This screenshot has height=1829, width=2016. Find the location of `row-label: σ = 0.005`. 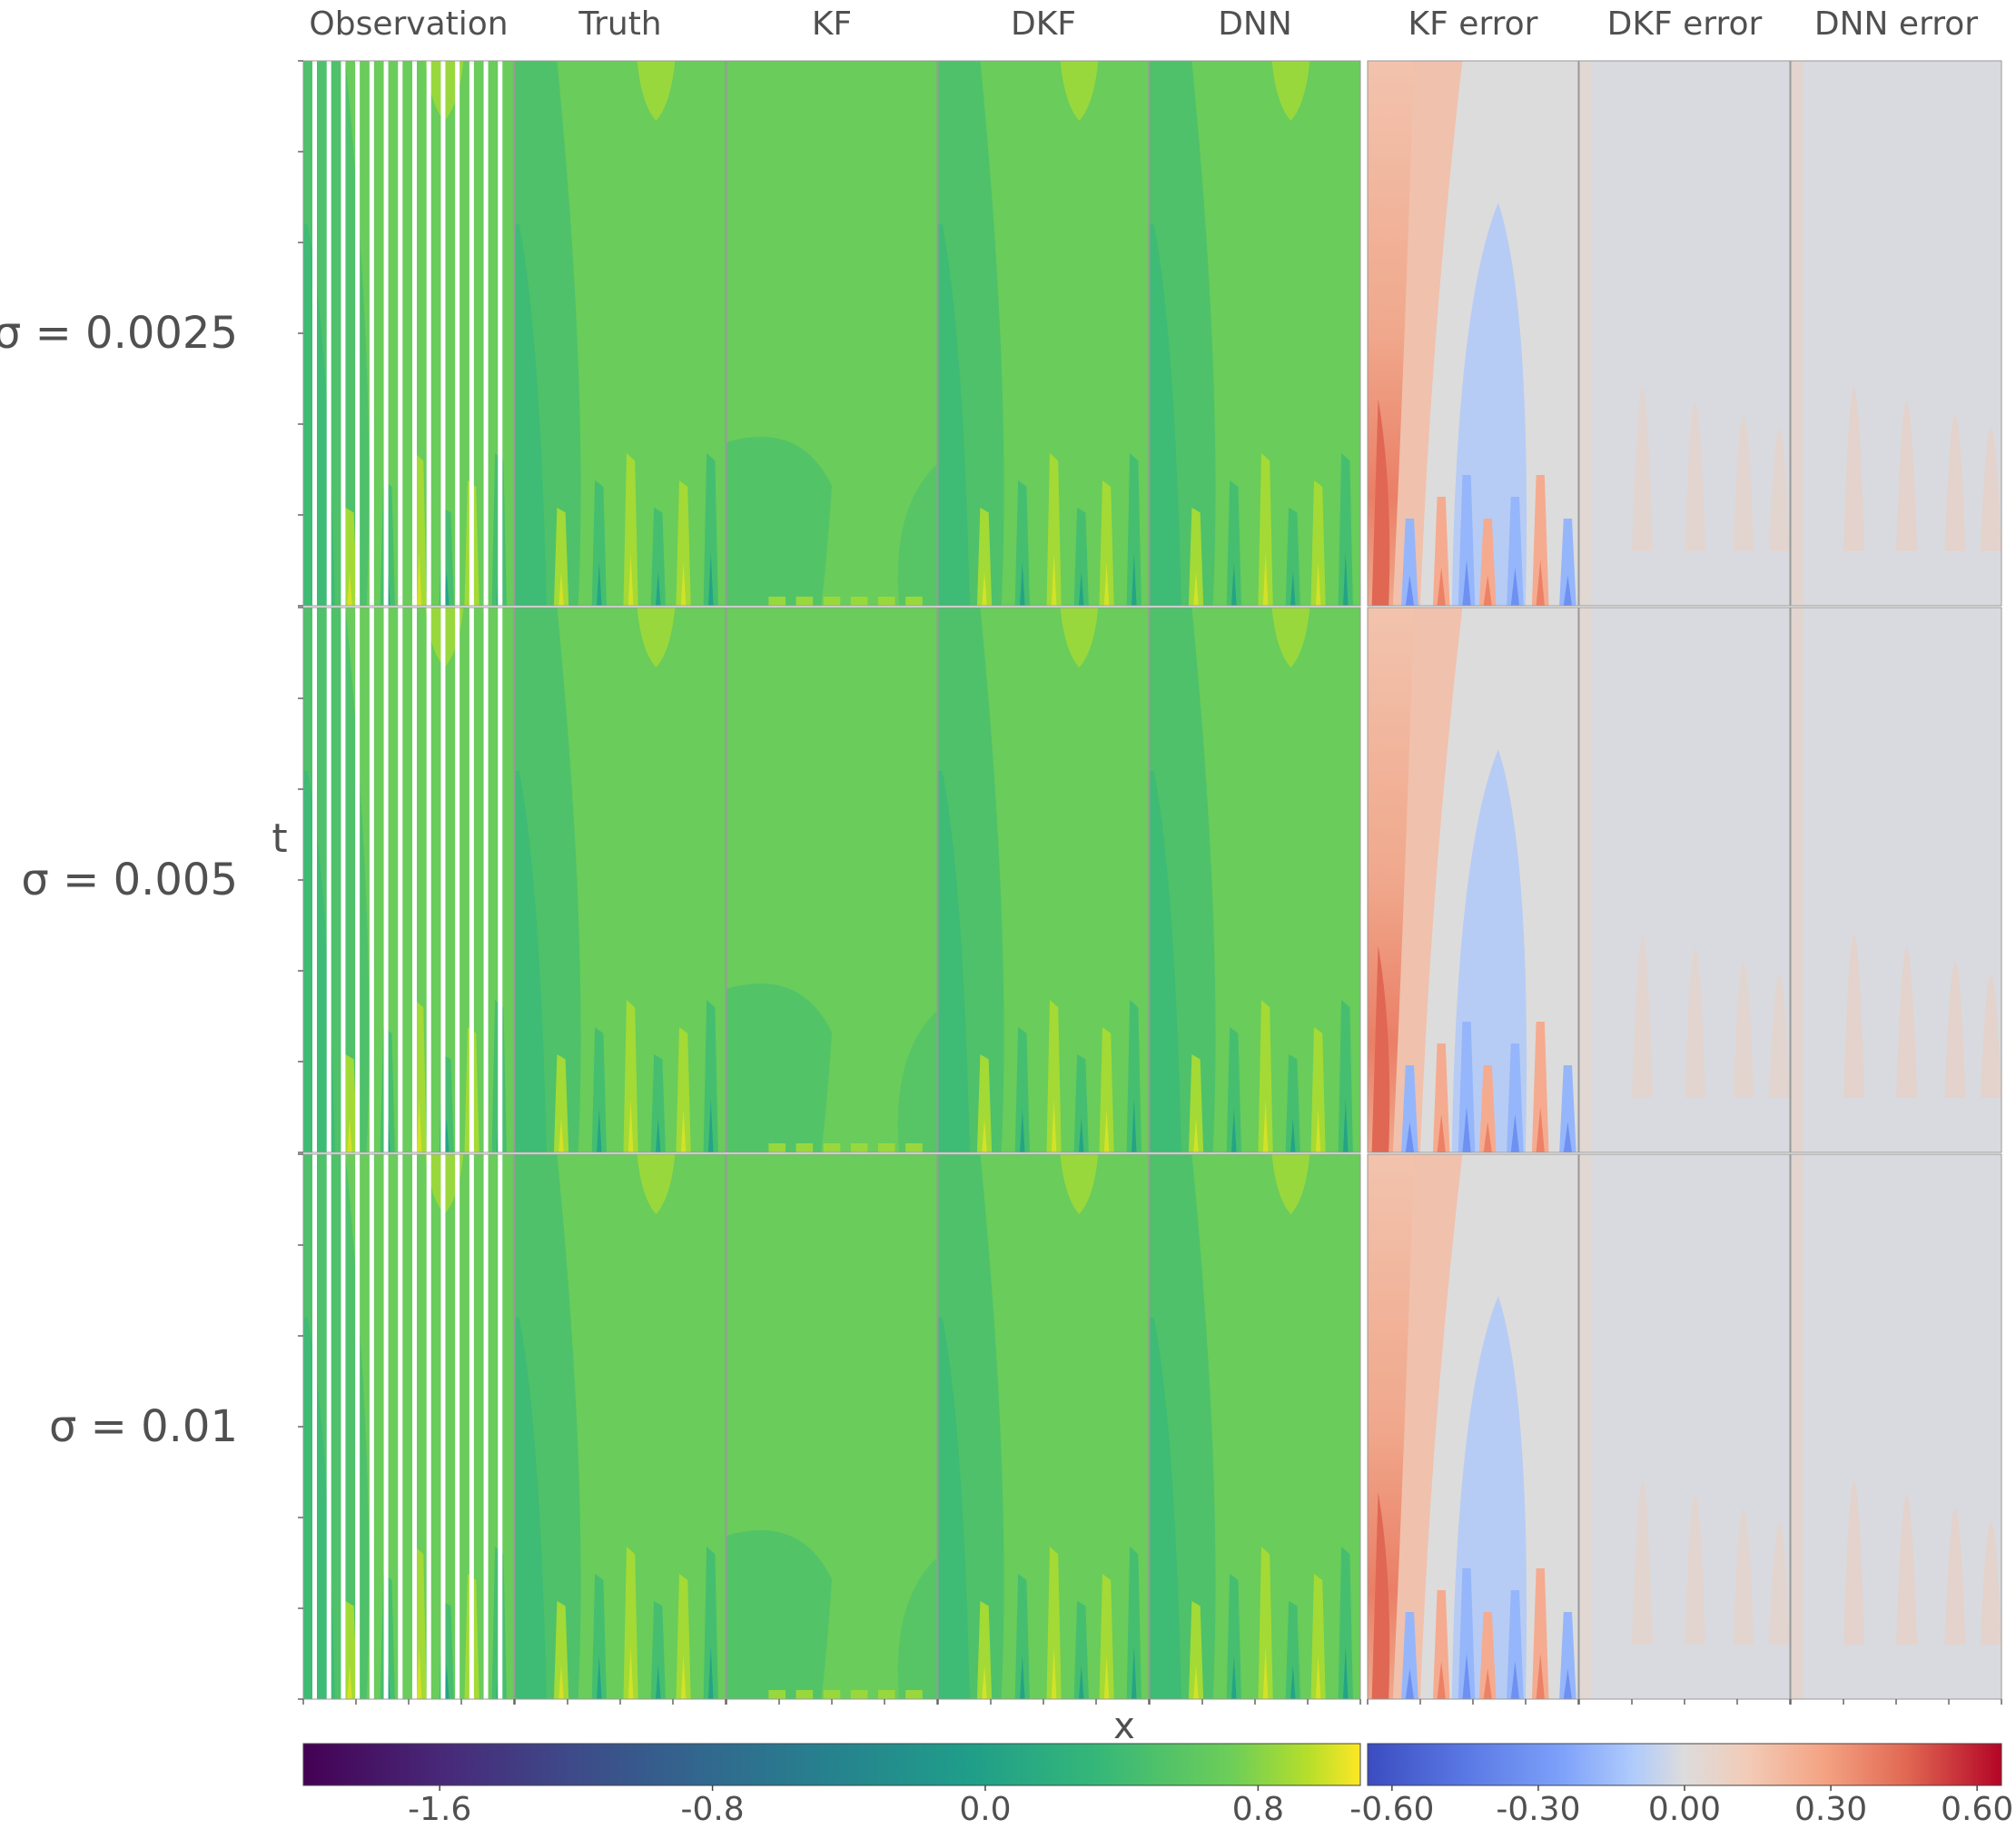

row-label: σ = 0.005 is located at coordinates (130, 880).